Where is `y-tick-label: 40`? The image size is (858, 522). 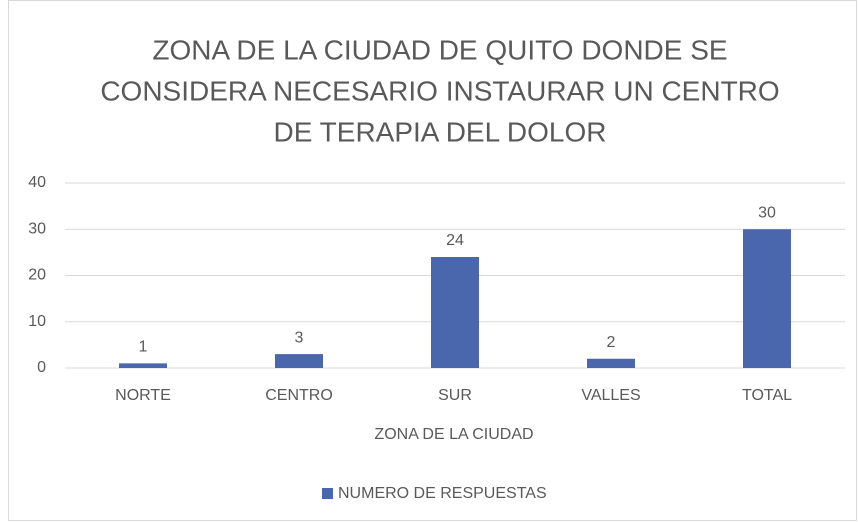
y-tick-label: 40 is located at coordinates (37, 182).